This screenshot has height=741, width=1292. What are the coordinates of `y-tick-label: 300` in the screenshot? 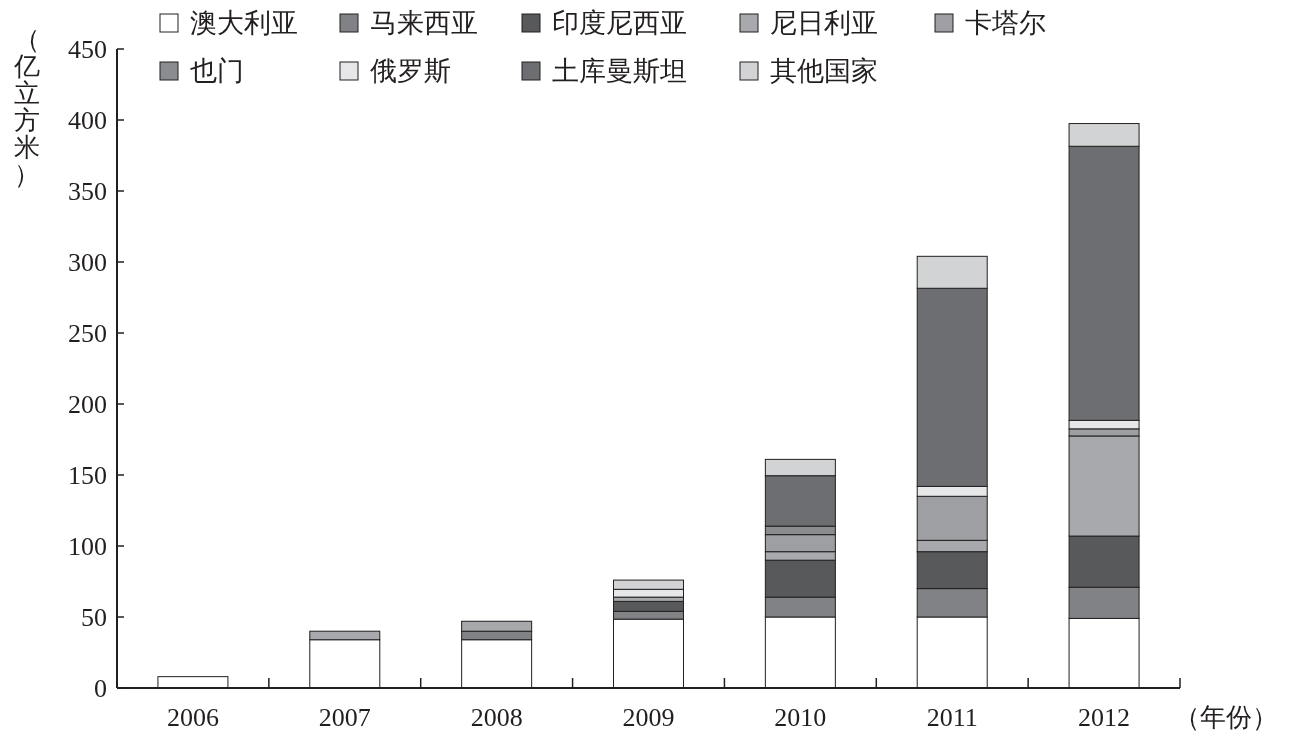 It's located at (87, 262).